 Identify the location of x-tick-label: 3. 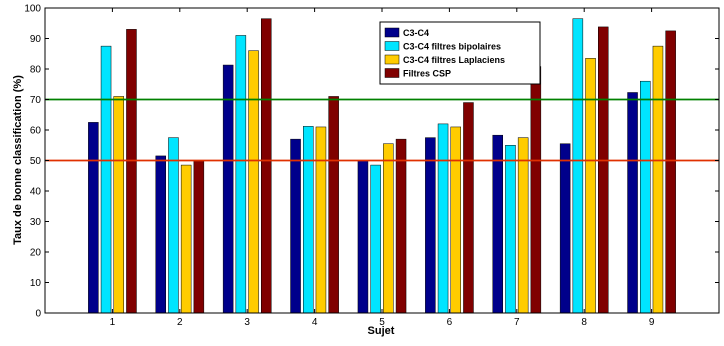
(247, 322).